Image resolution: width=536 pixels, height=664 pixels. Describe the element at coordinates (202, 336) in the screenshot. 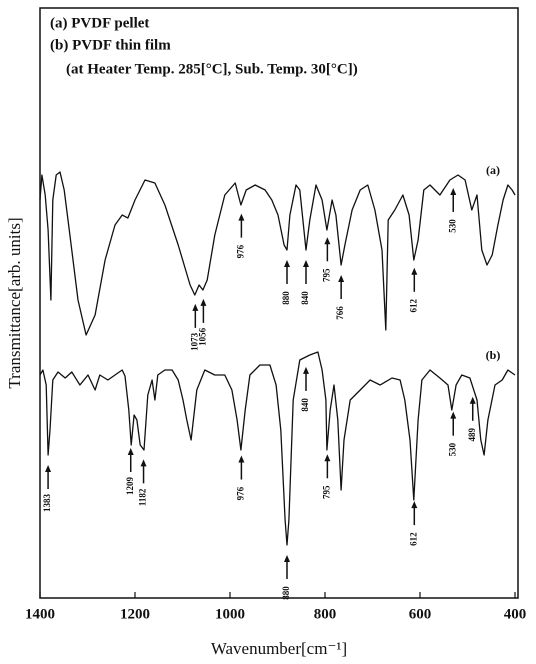

I see `peak-label: 1056` at that location.